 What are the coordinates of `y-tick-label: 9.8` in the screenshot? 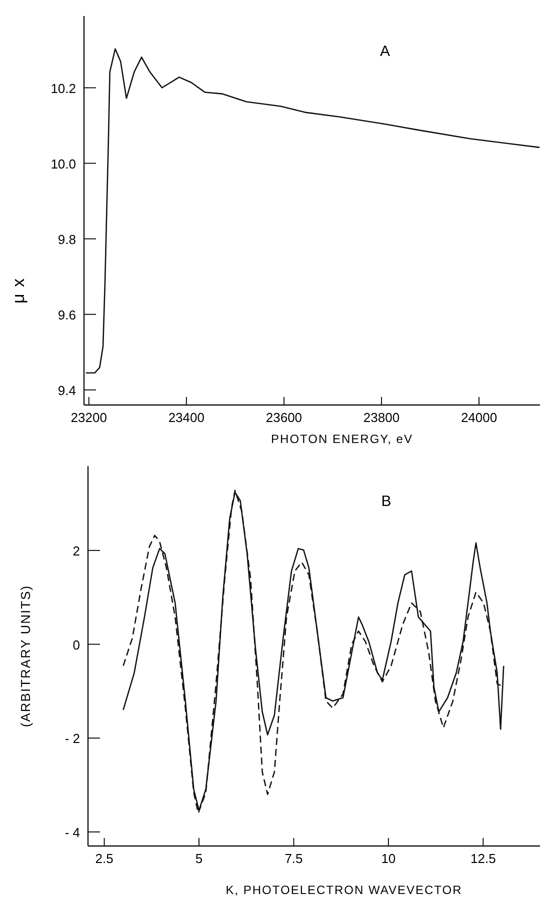 It's located at (67, 239).